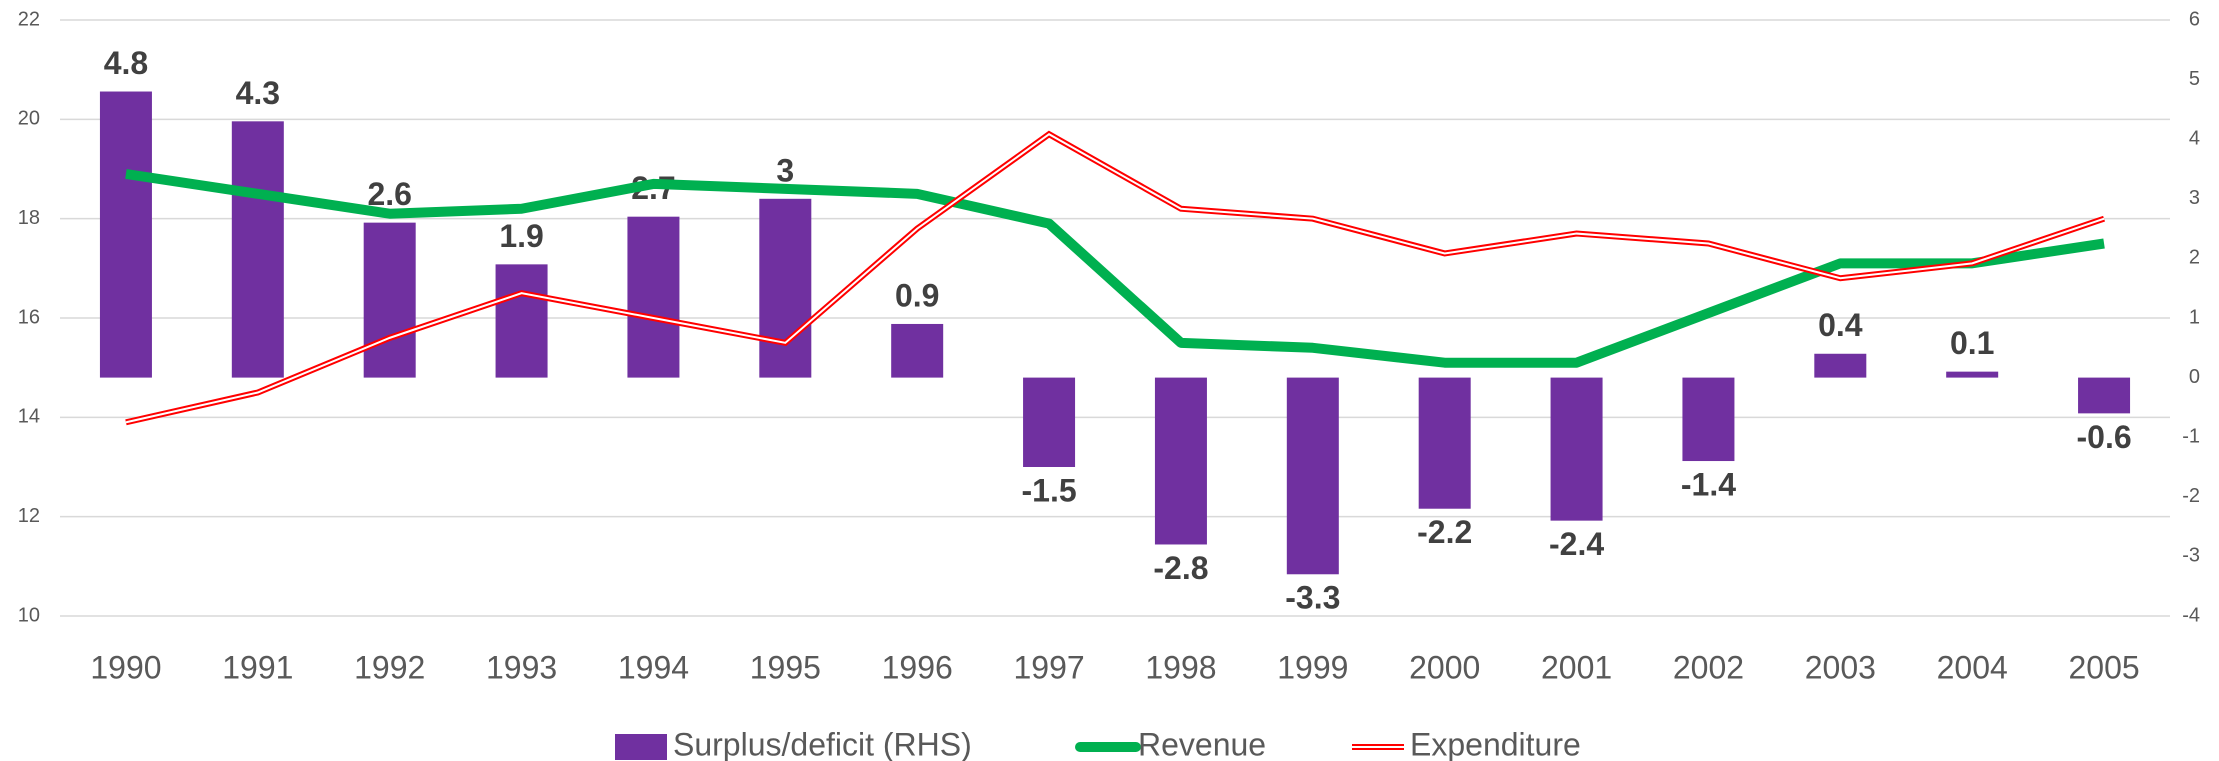 The width and height of the screenshot is (2219, 761). What do you see at coordinates (29, 218) in the screenshot?
I see `y-tick-label: 18` at bounding box center [29, 218].